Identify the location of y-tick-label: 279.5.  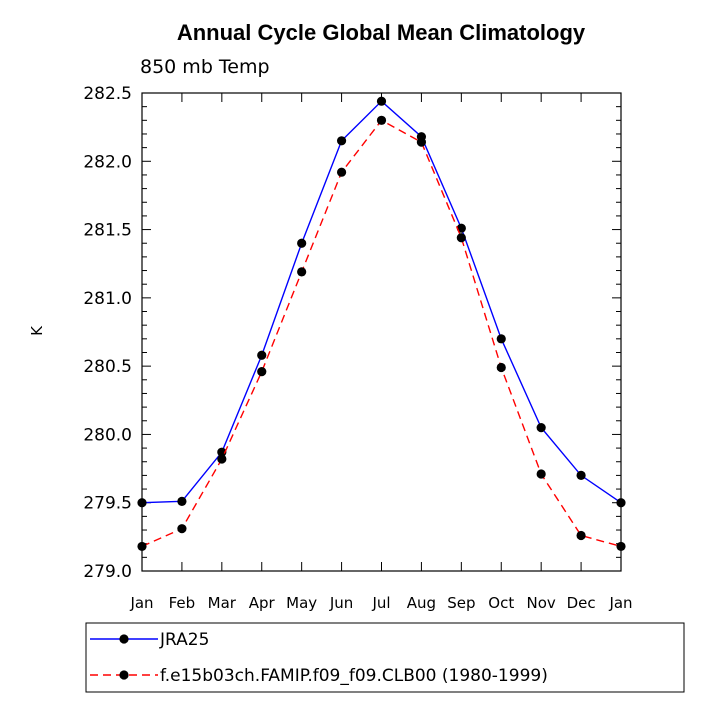
(107, 504).